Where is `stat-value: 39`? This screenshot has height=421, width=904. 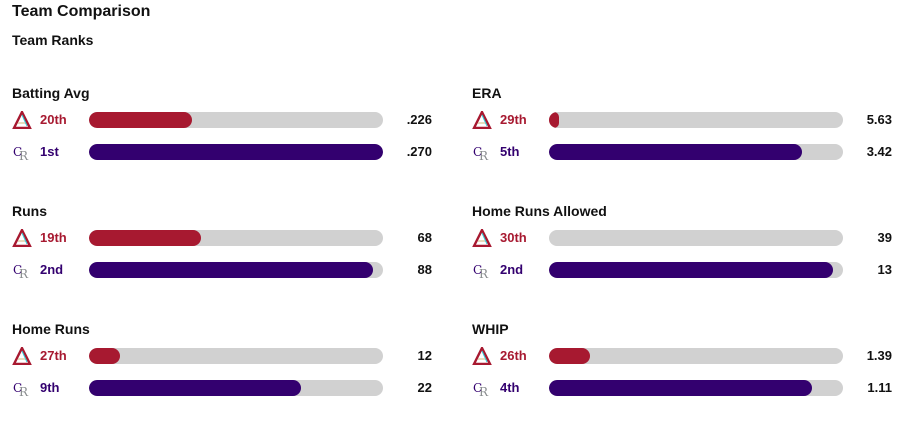 stat-value: 39 is located at coordinates (884, 237).